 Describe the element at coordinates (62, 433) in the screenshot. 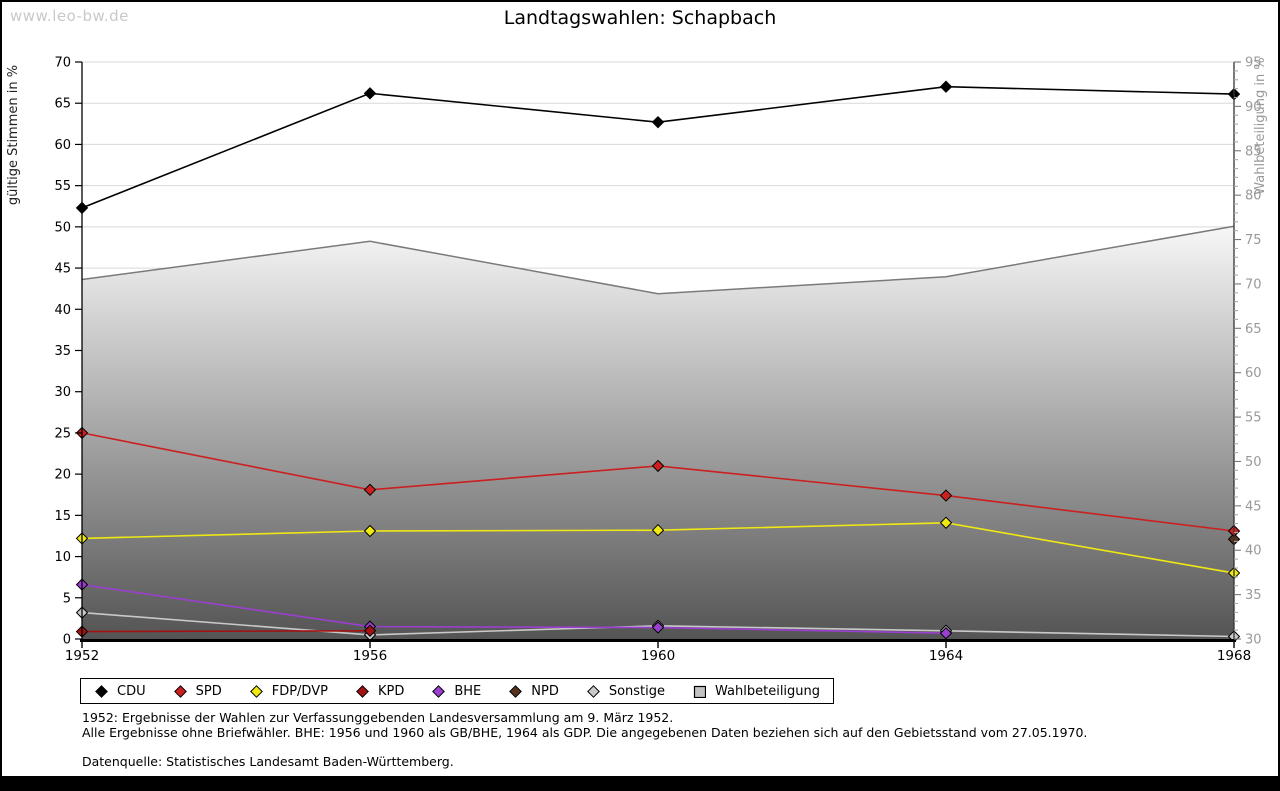

I see `svg-text: 25` at that location.